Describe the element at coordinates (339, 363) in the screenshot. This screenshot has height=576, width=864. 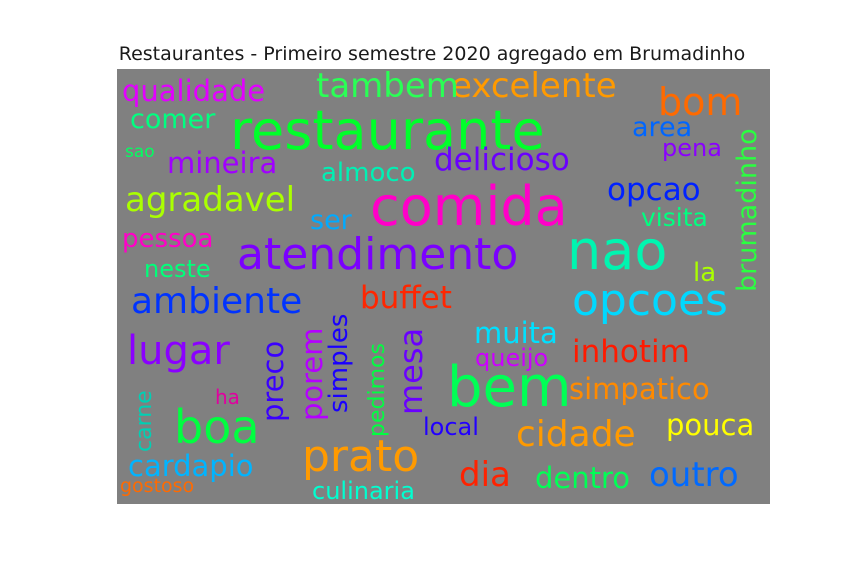
I see `word-simples: simples` at that location.